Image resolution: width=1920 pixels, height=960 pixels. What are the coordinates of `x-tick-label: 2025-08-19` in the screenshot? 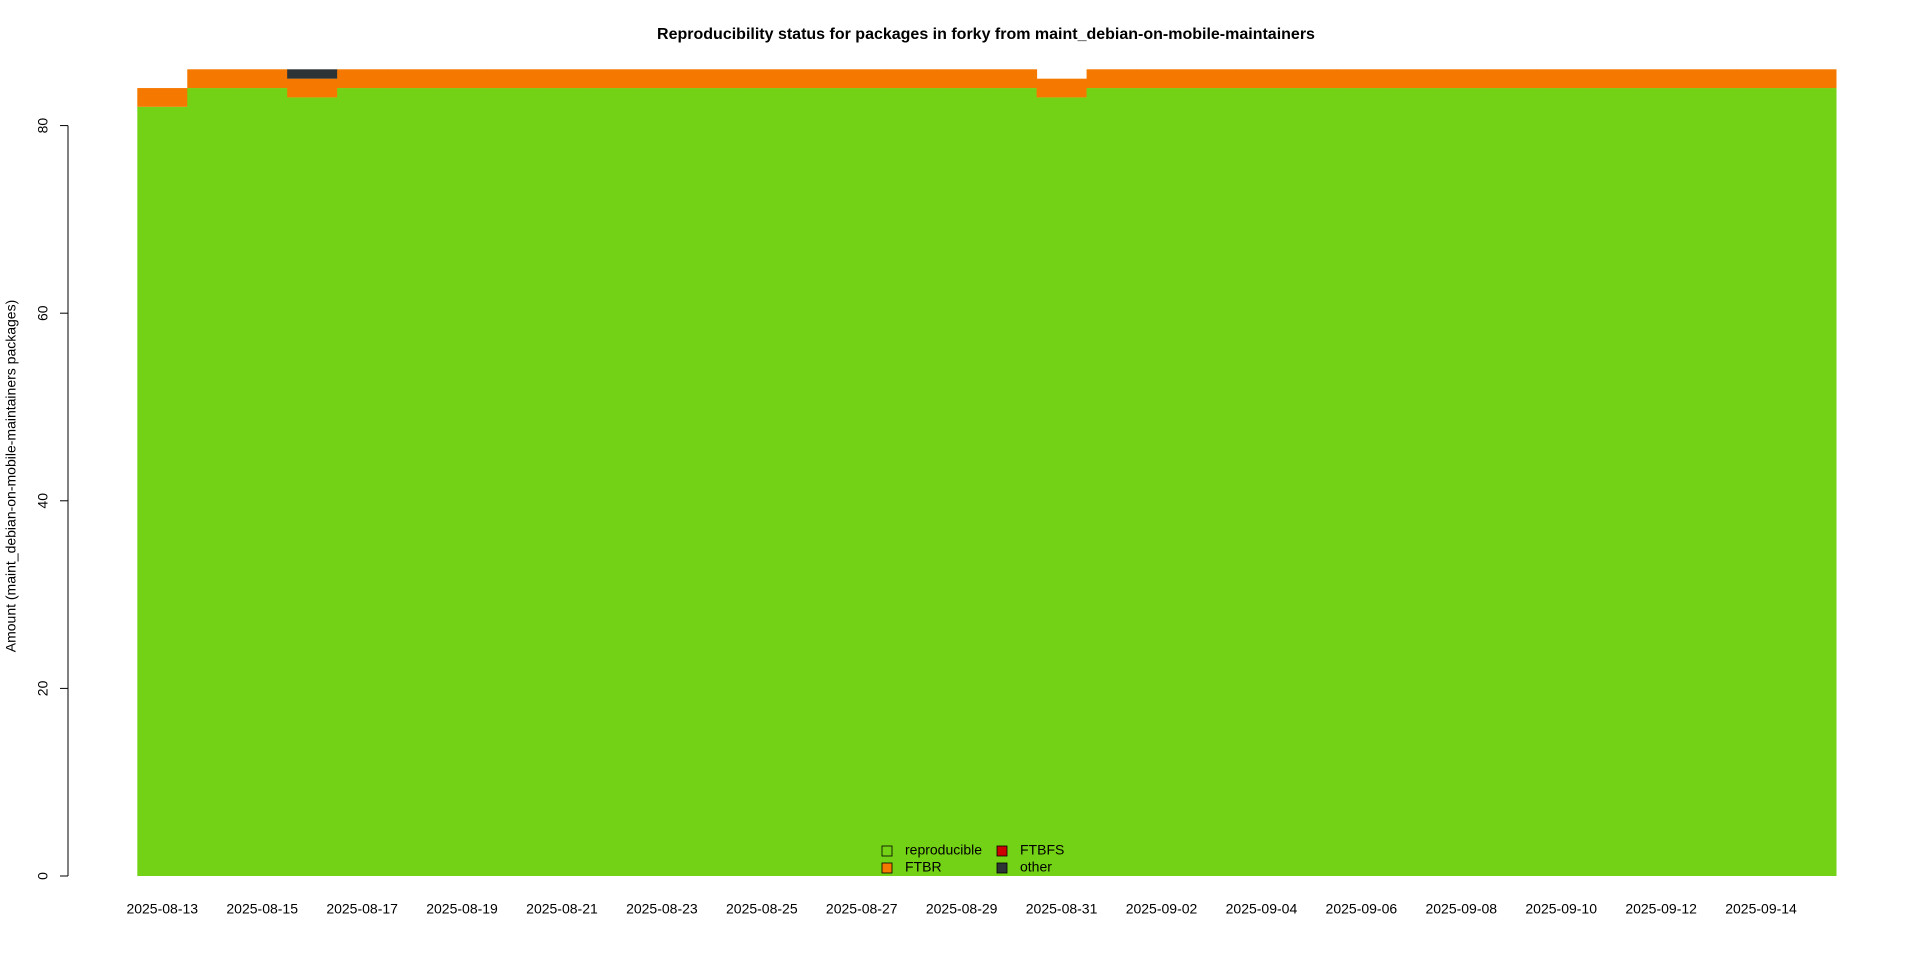 It's located at (462, 909).